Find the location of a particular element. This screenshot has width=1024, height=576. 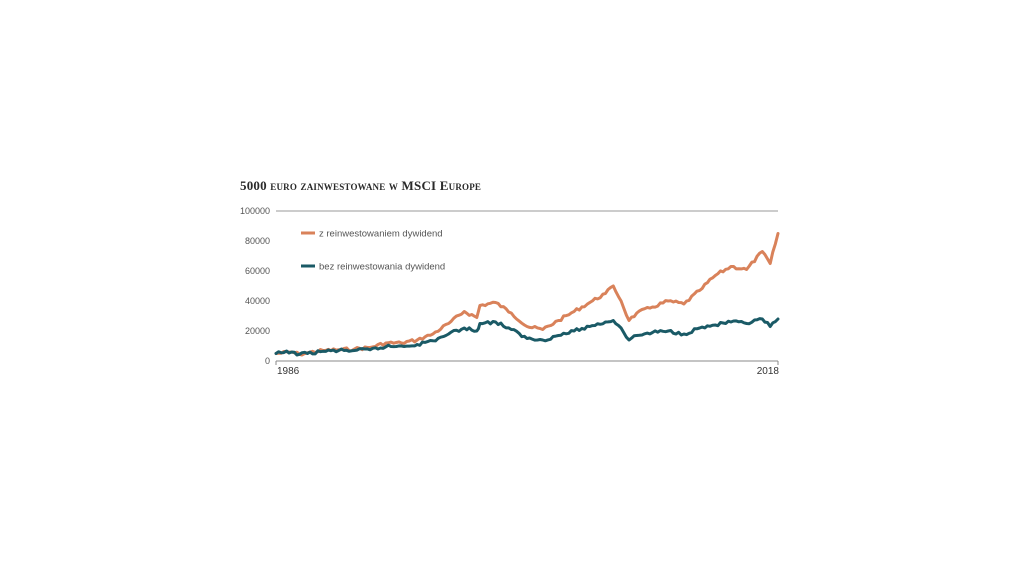

x-tick-label: 2018 is located at coordinates (768, 371).